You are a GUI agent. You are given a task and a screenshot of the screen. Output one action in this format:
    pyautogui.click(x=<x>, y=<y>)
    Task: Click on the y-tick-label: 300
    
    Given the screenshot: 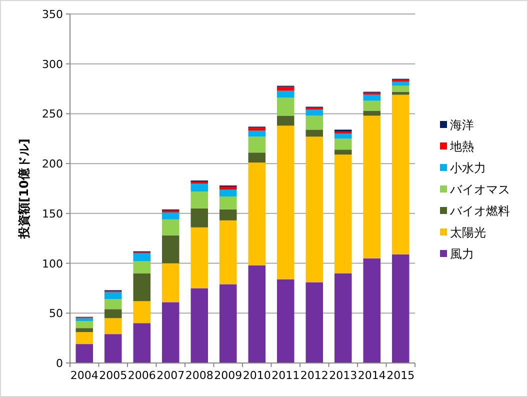 What is the action you would take?
    pyautogui.click(x=52, y=64)
    